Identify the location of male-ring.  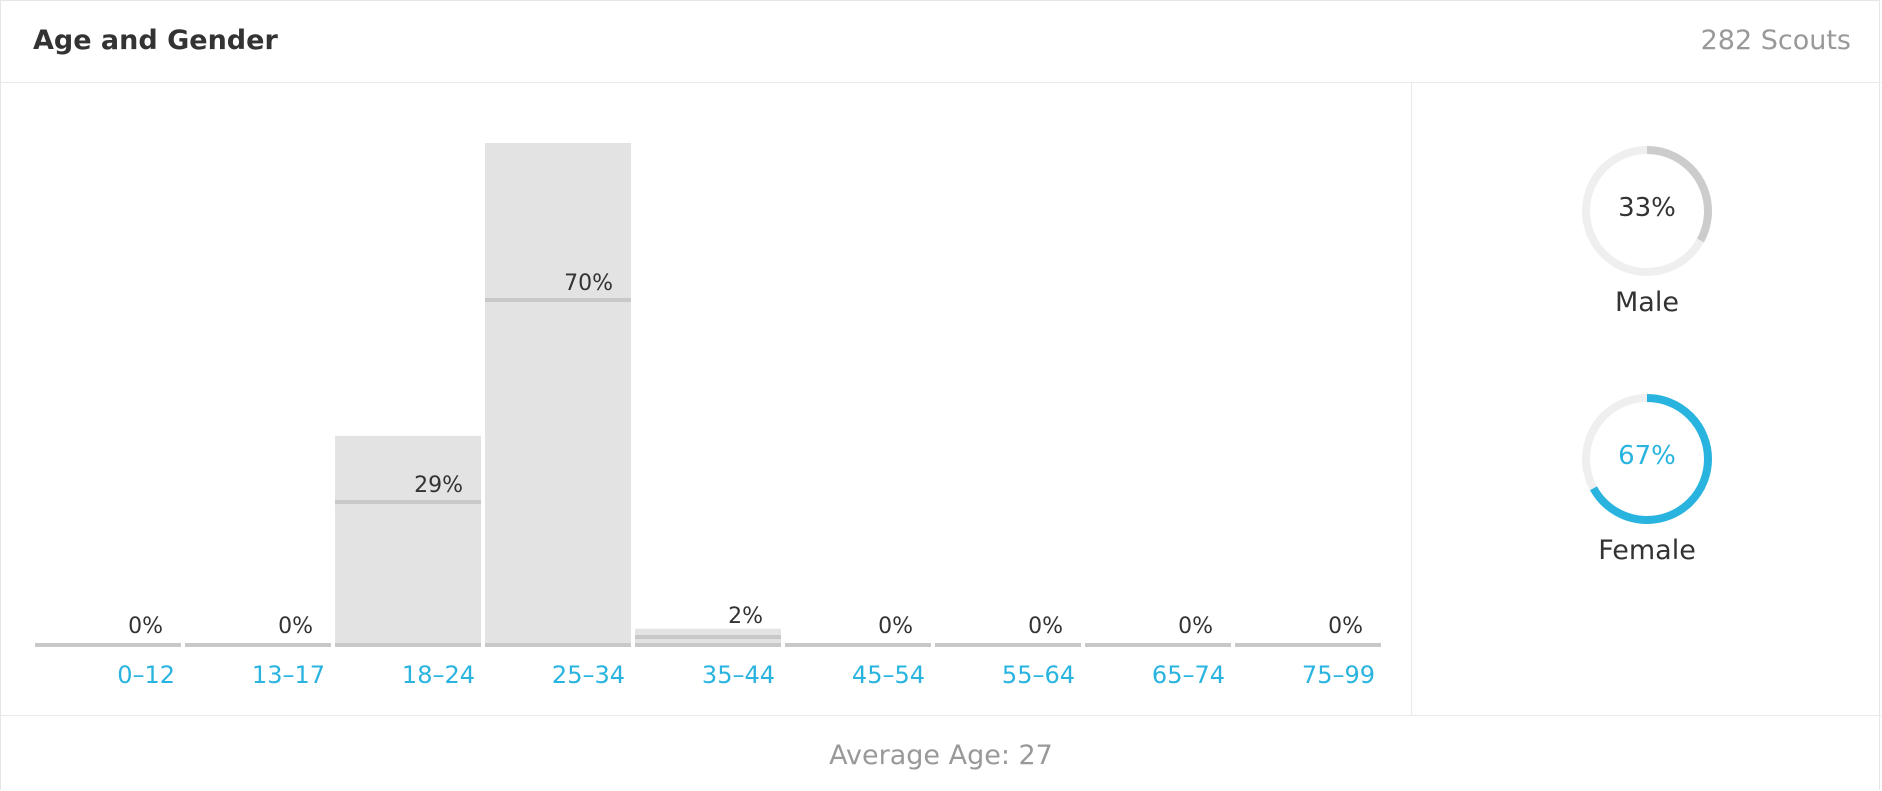
(1647, 211).